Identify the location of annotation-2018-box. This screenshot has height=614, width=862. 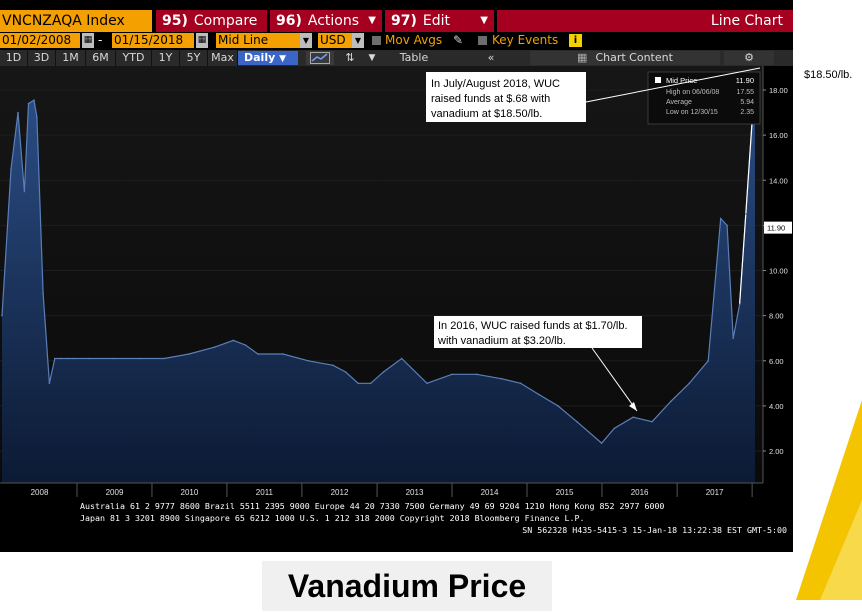
(506, 97).